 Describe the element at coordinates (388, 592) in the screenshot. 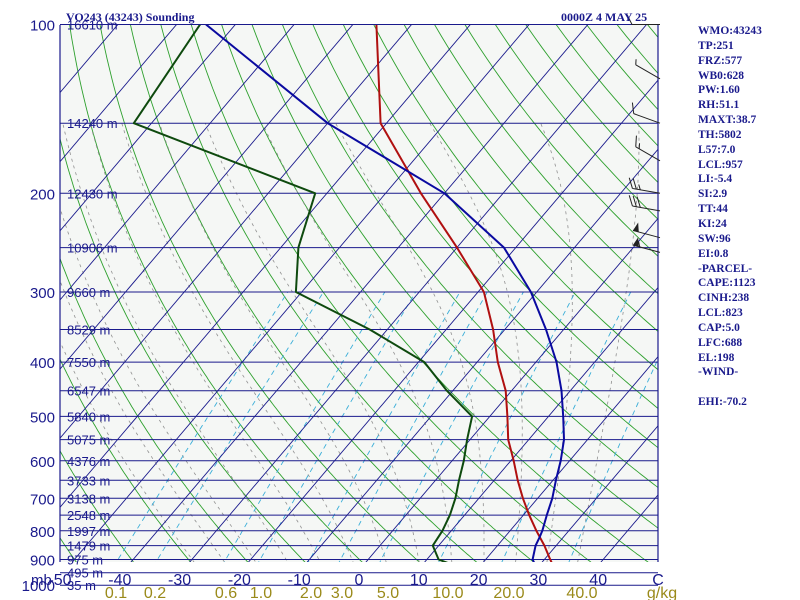

I see `mixing-ratio-tick-label: 5.0` at that location.